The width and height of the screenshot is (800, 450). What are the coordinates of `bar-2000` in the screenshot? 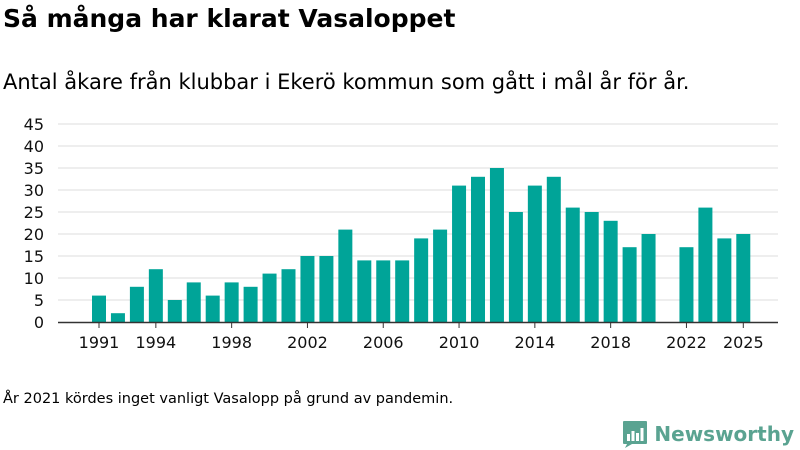 It's located at (269, 297).